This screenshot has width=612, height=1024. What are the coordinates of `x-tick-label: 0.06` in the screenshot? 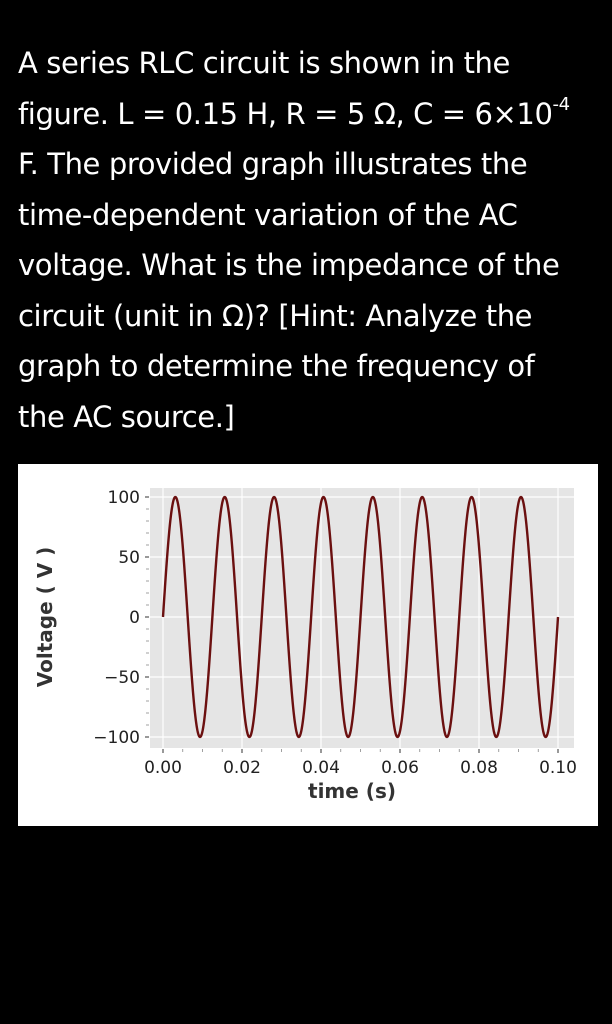 It's located at (400, 768).